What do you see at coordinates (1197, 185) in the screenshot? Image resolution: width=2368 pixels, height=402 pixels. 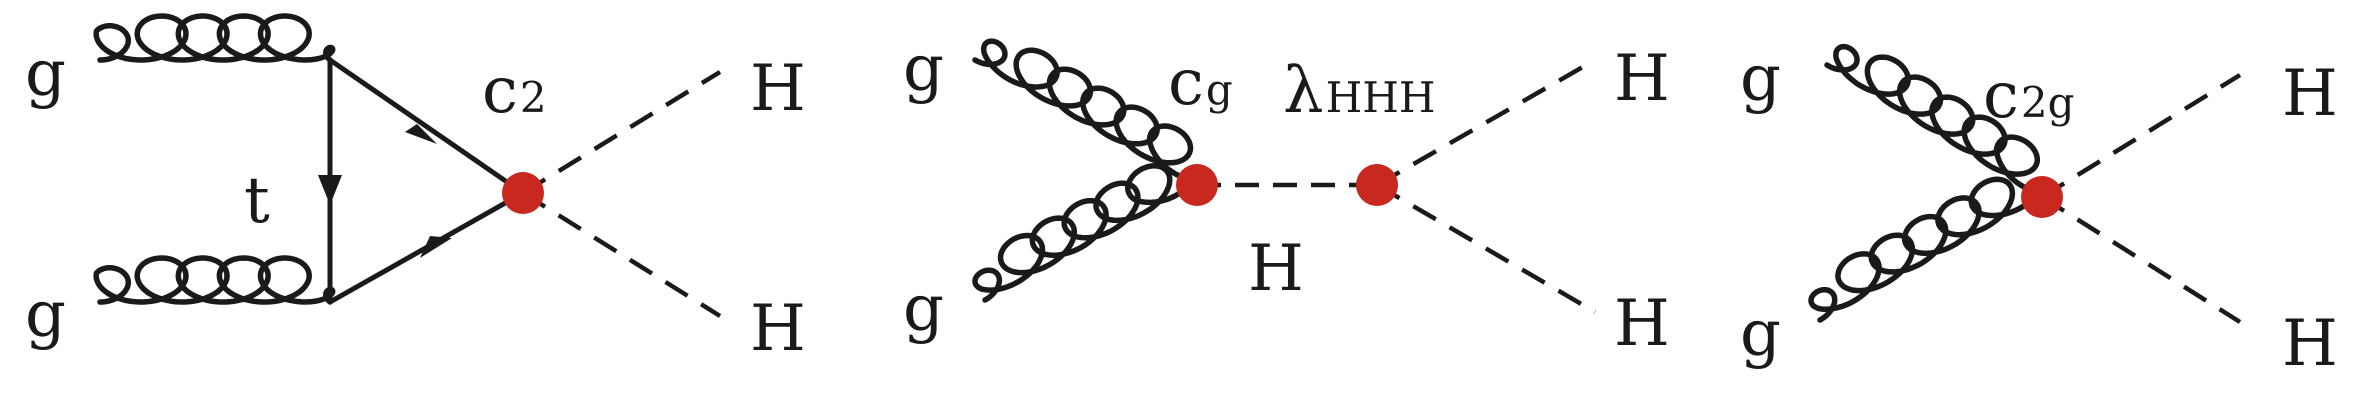 I see `vertex-cg` at bounding box center [1197, 185].